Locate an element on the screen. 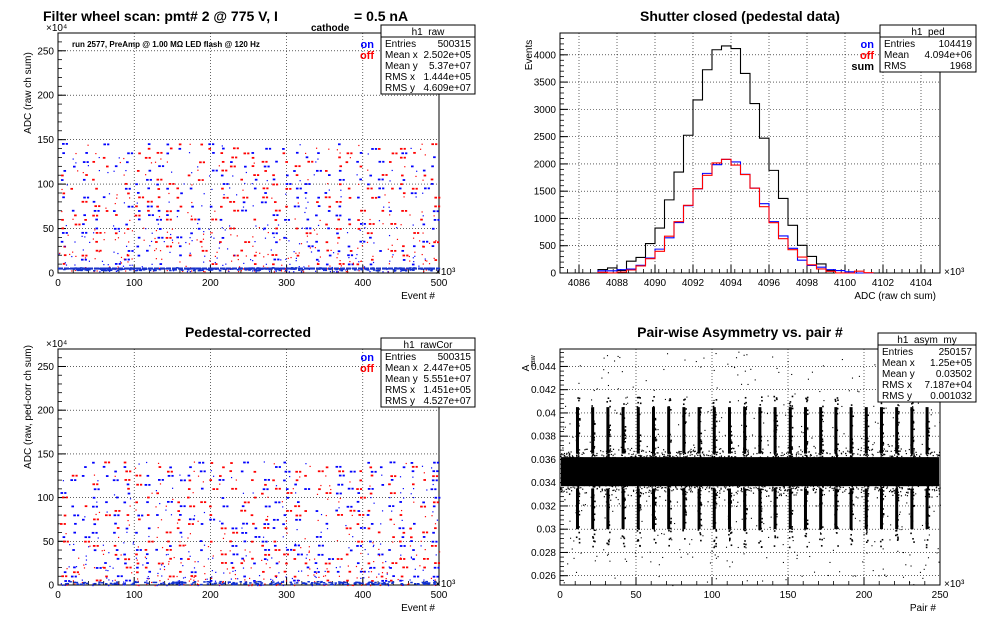  y-tick-label: 1000 is located at coordinates (545, 219).